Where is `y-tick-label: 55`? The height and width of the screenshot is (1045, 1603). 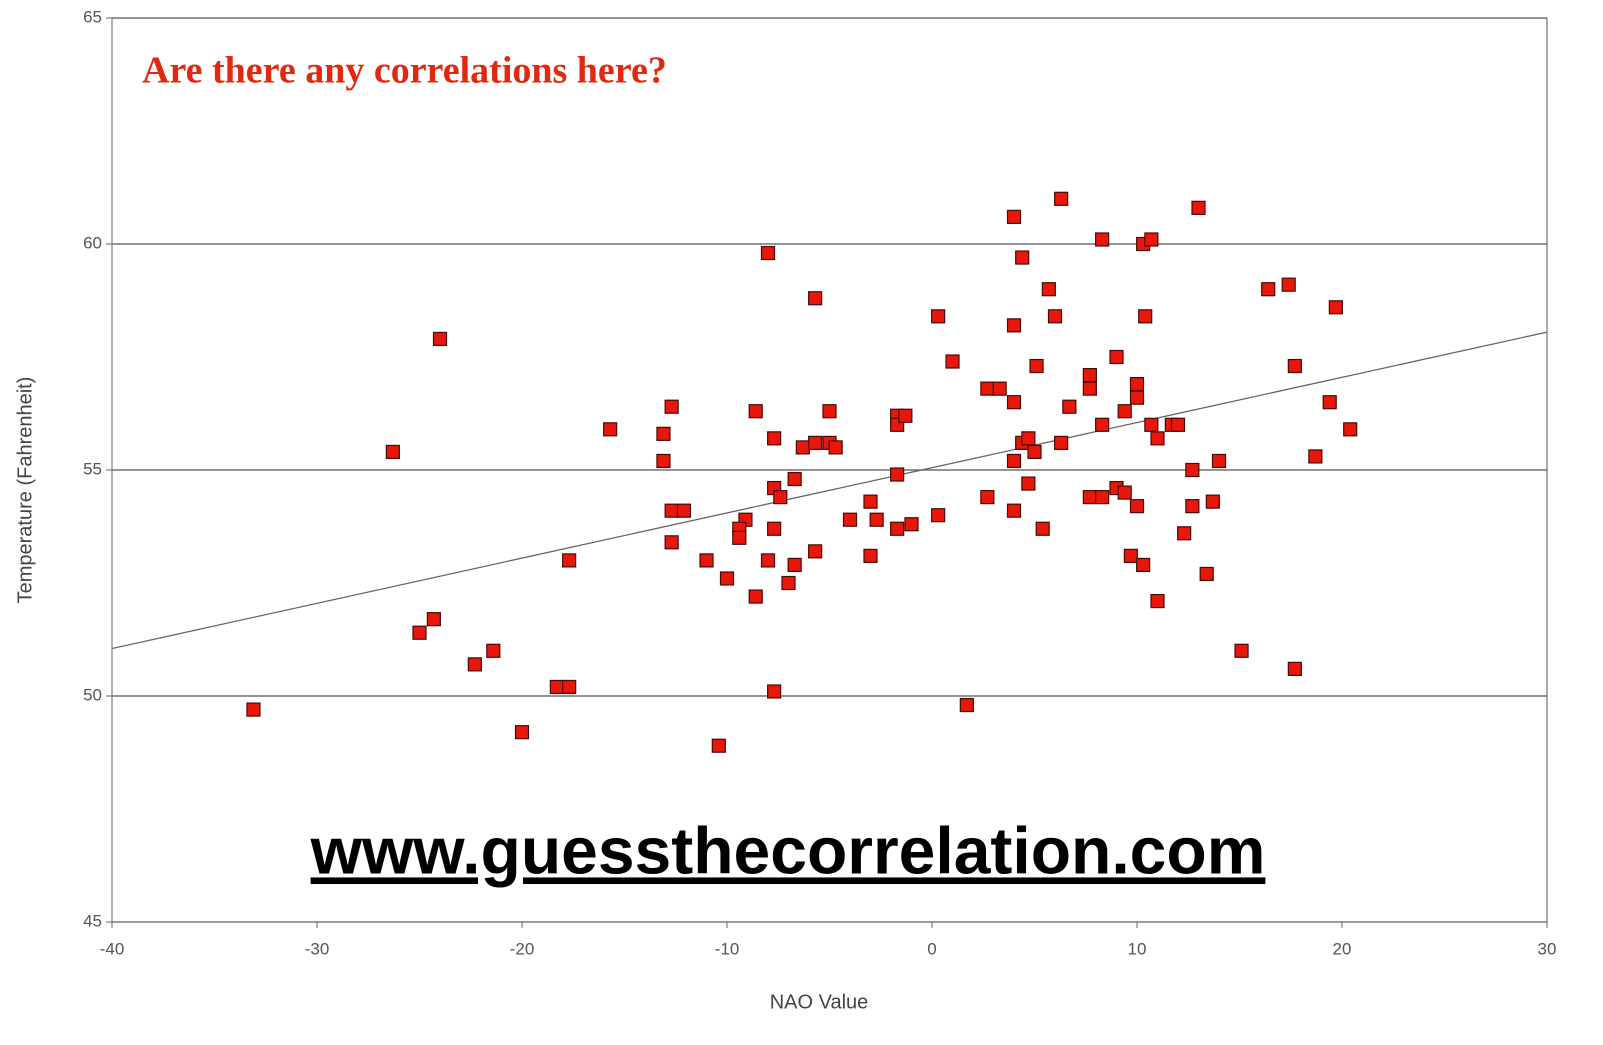
y-tick-label: 55 is located at coordinates (92, 468).